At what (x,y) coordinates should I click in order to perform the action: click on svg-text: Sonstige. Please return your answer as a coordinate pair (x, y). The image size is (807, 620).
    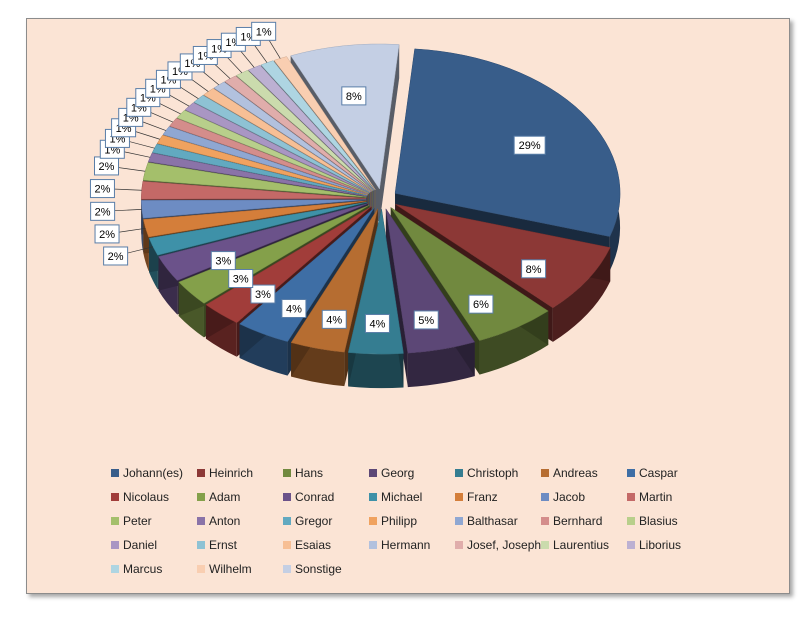
    Looking at the image, I should click on (318, 569).